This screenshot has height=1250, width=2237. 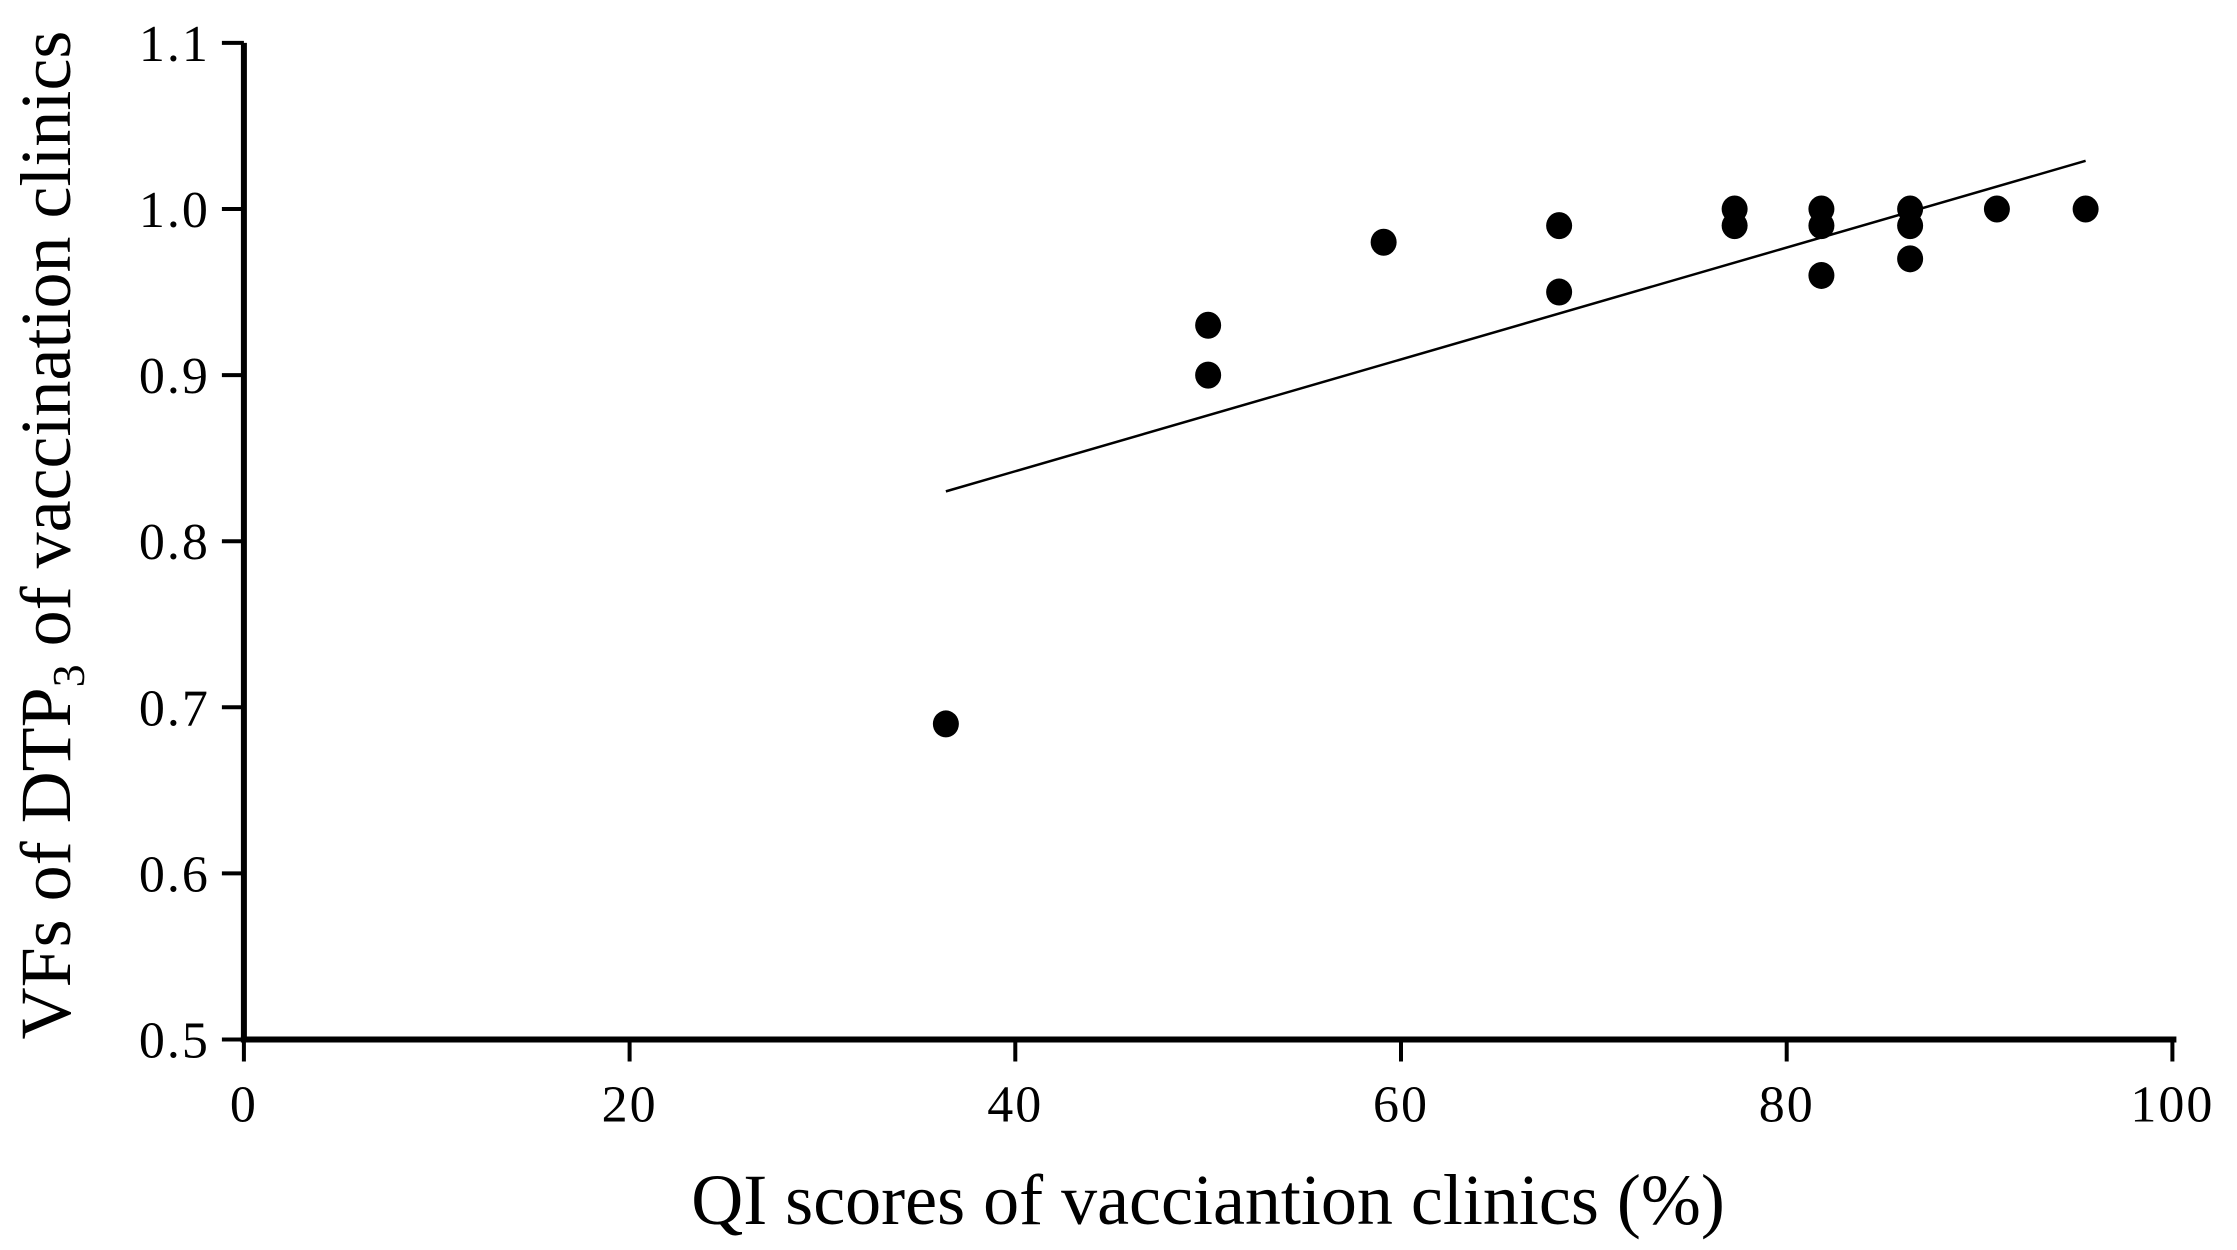 I want to click on y-tick-label: 0.9, so click(x=174, y=376).